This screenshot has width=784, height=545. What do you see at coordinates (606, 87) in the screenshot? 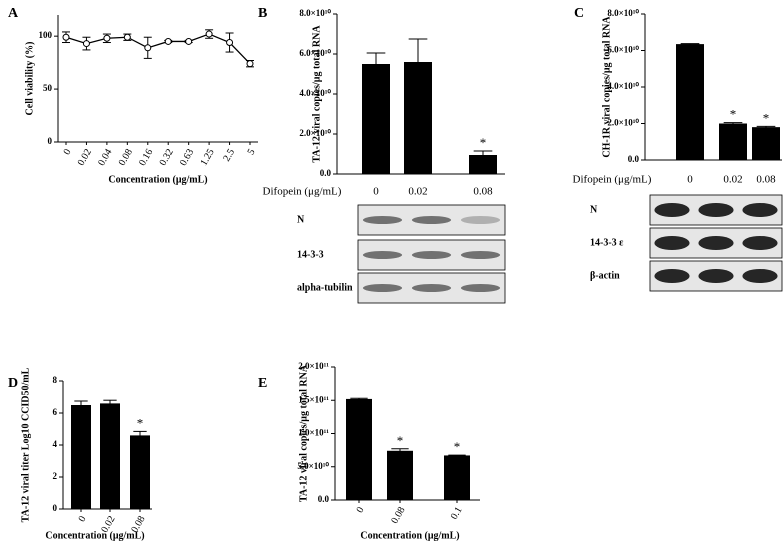
I see `y-axis-label: CH-1R viral copies/μg total RNA` at bounding box center [606, 87].